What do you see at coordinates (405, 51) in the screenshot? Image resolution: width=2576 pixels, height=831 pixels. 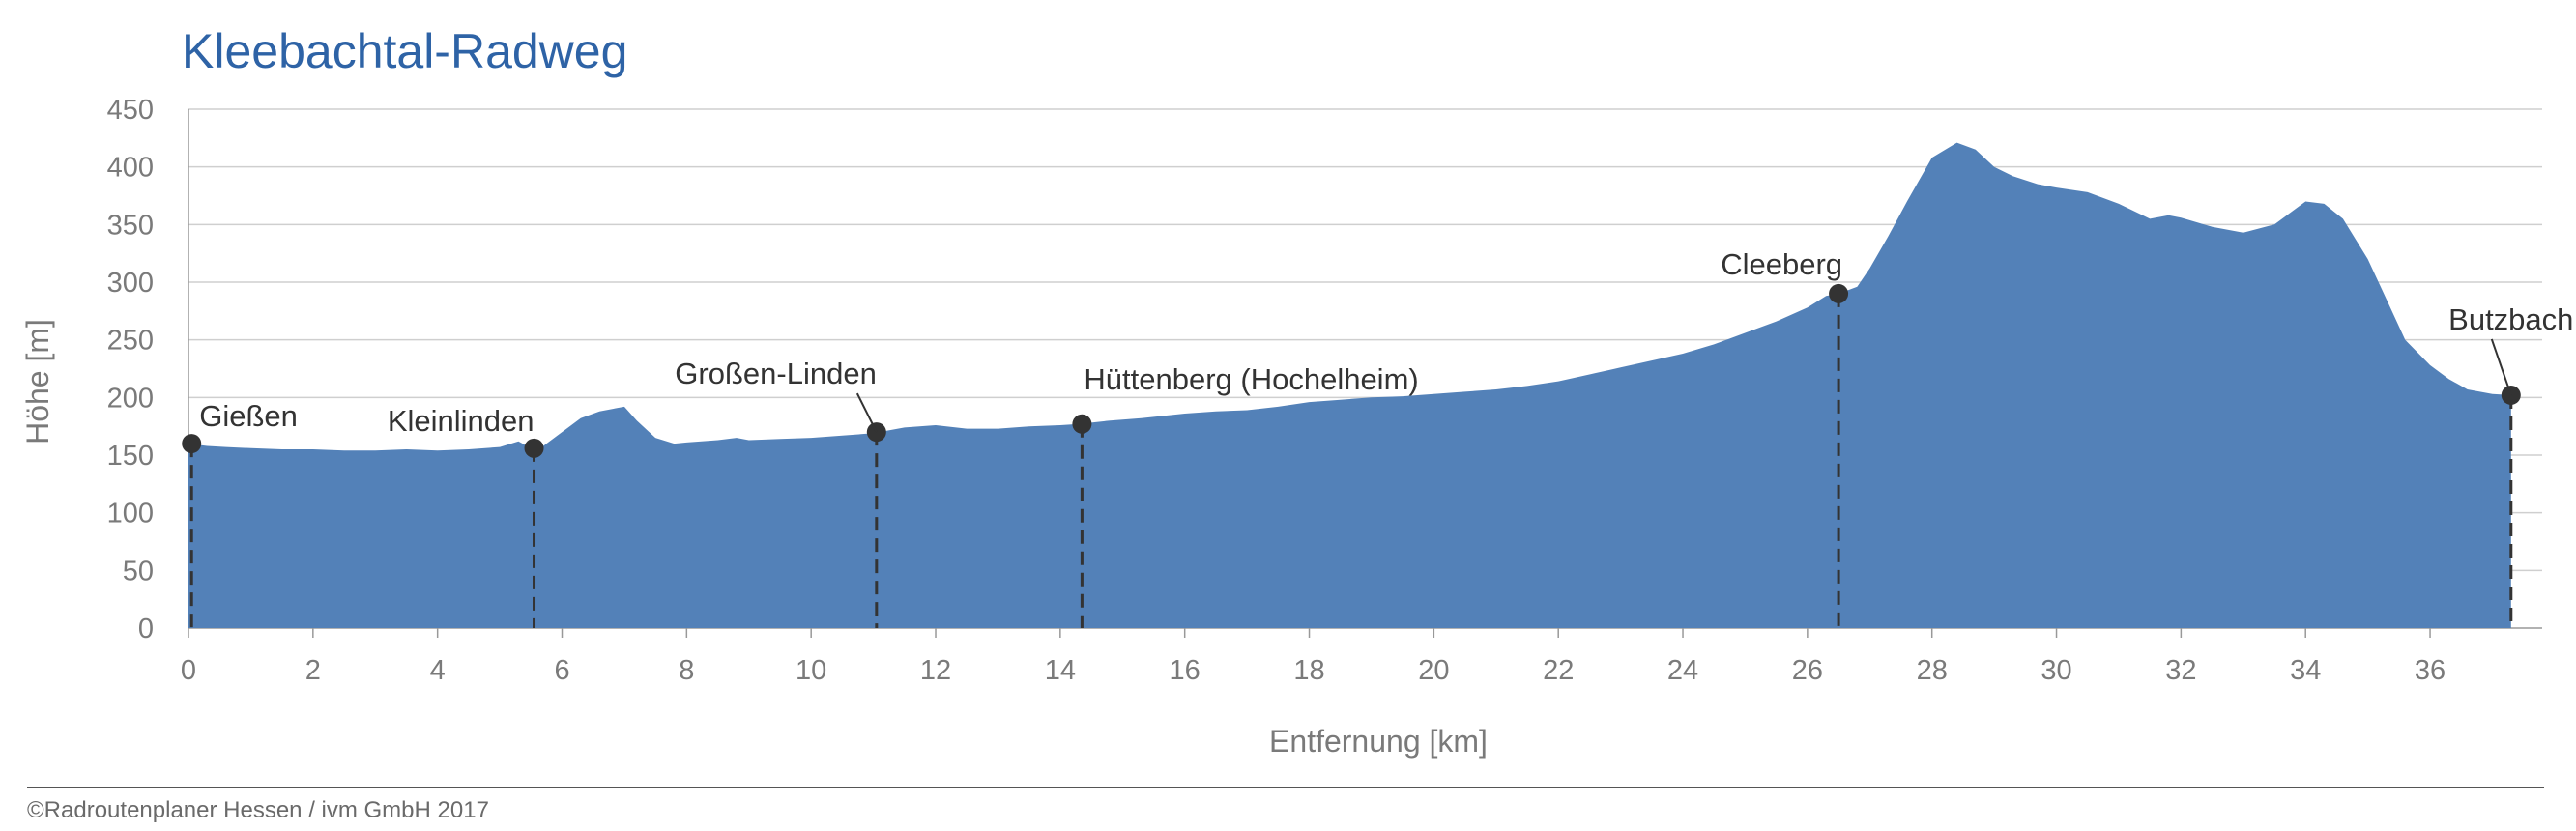 I see `chart-title: Kleebachtal-Radweg` at bounding box center [405, 51].